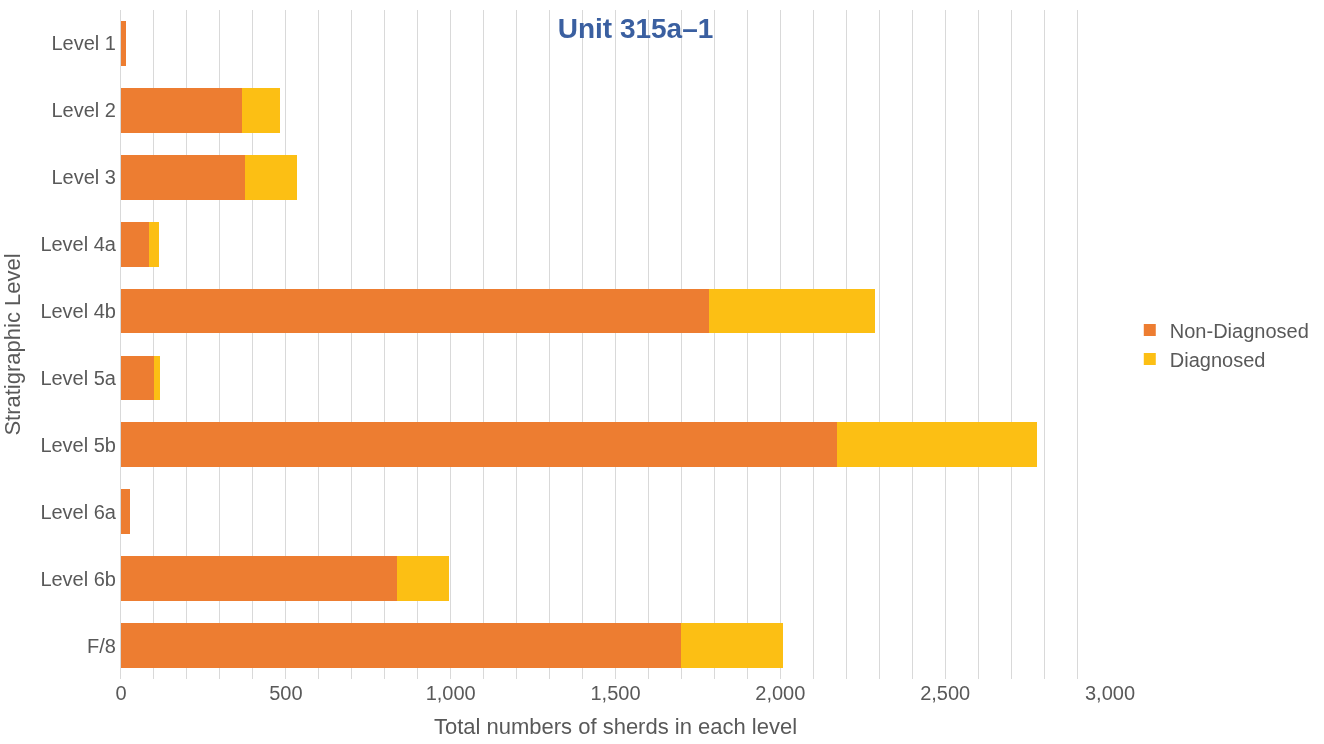 The height and width of the screenshot is (744, 1324). What do you see at coordinates (78, 578) in the screenshot?
I see `y-tick-label: Level 6b` at bounding box center [78, 578].